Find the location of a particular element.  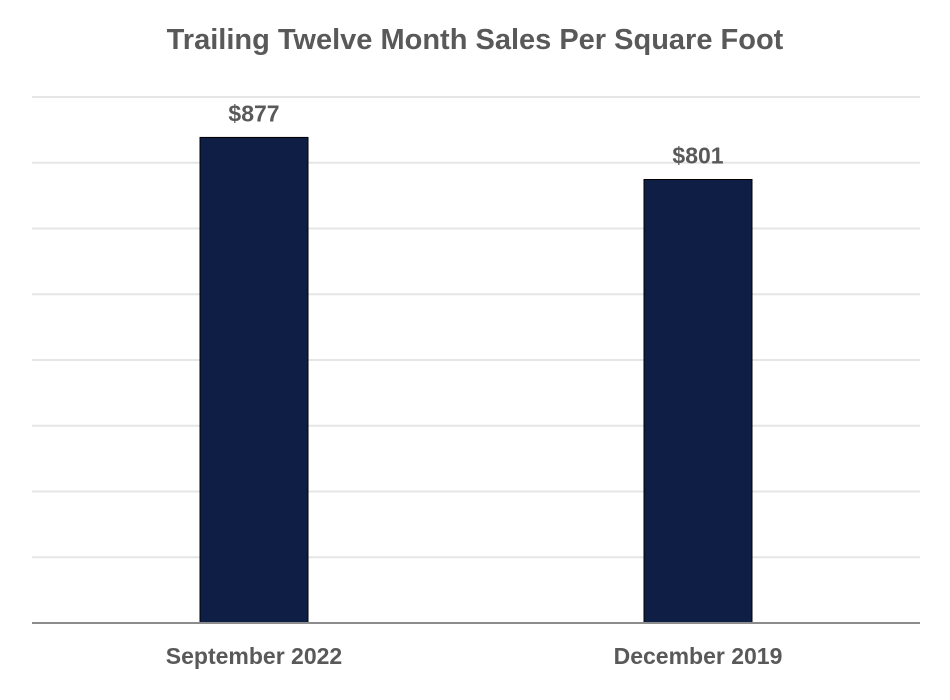

x-tick-label-0: September 2022 is located at coordinates (254, 656).